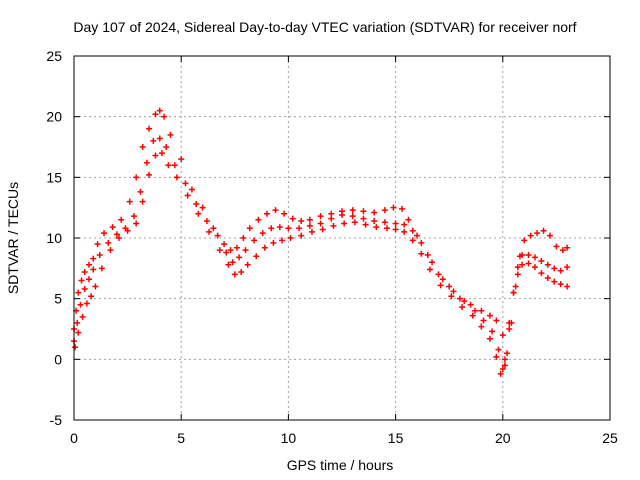 The width and height of the screenshot is (640, 480). Describe the element at coordinates (289, 438) in the screenshot. I see `x-tick-label: 10` at that location.